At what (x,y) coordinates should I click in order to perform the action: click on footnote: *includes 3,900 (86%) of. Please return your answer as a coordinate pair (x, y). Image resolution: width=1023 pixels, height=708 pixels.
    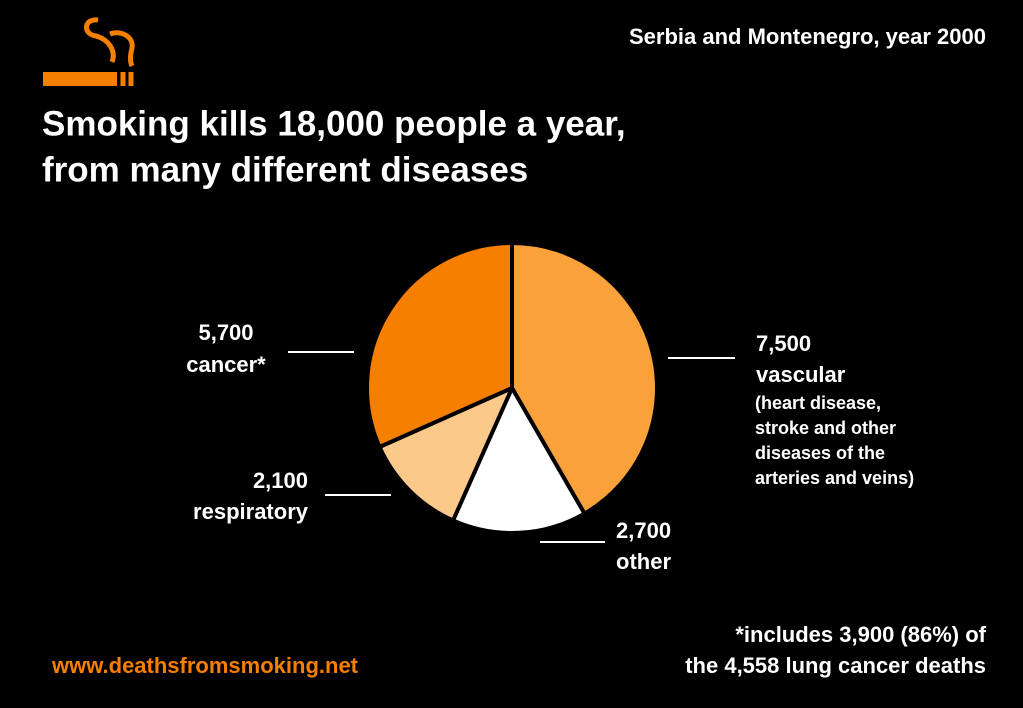
    Looking at the image, I should click on (860, 634).